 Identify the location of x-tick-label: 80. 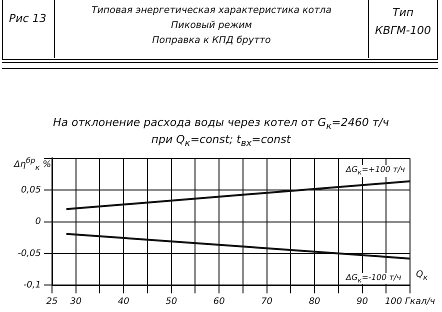
(314, 301).